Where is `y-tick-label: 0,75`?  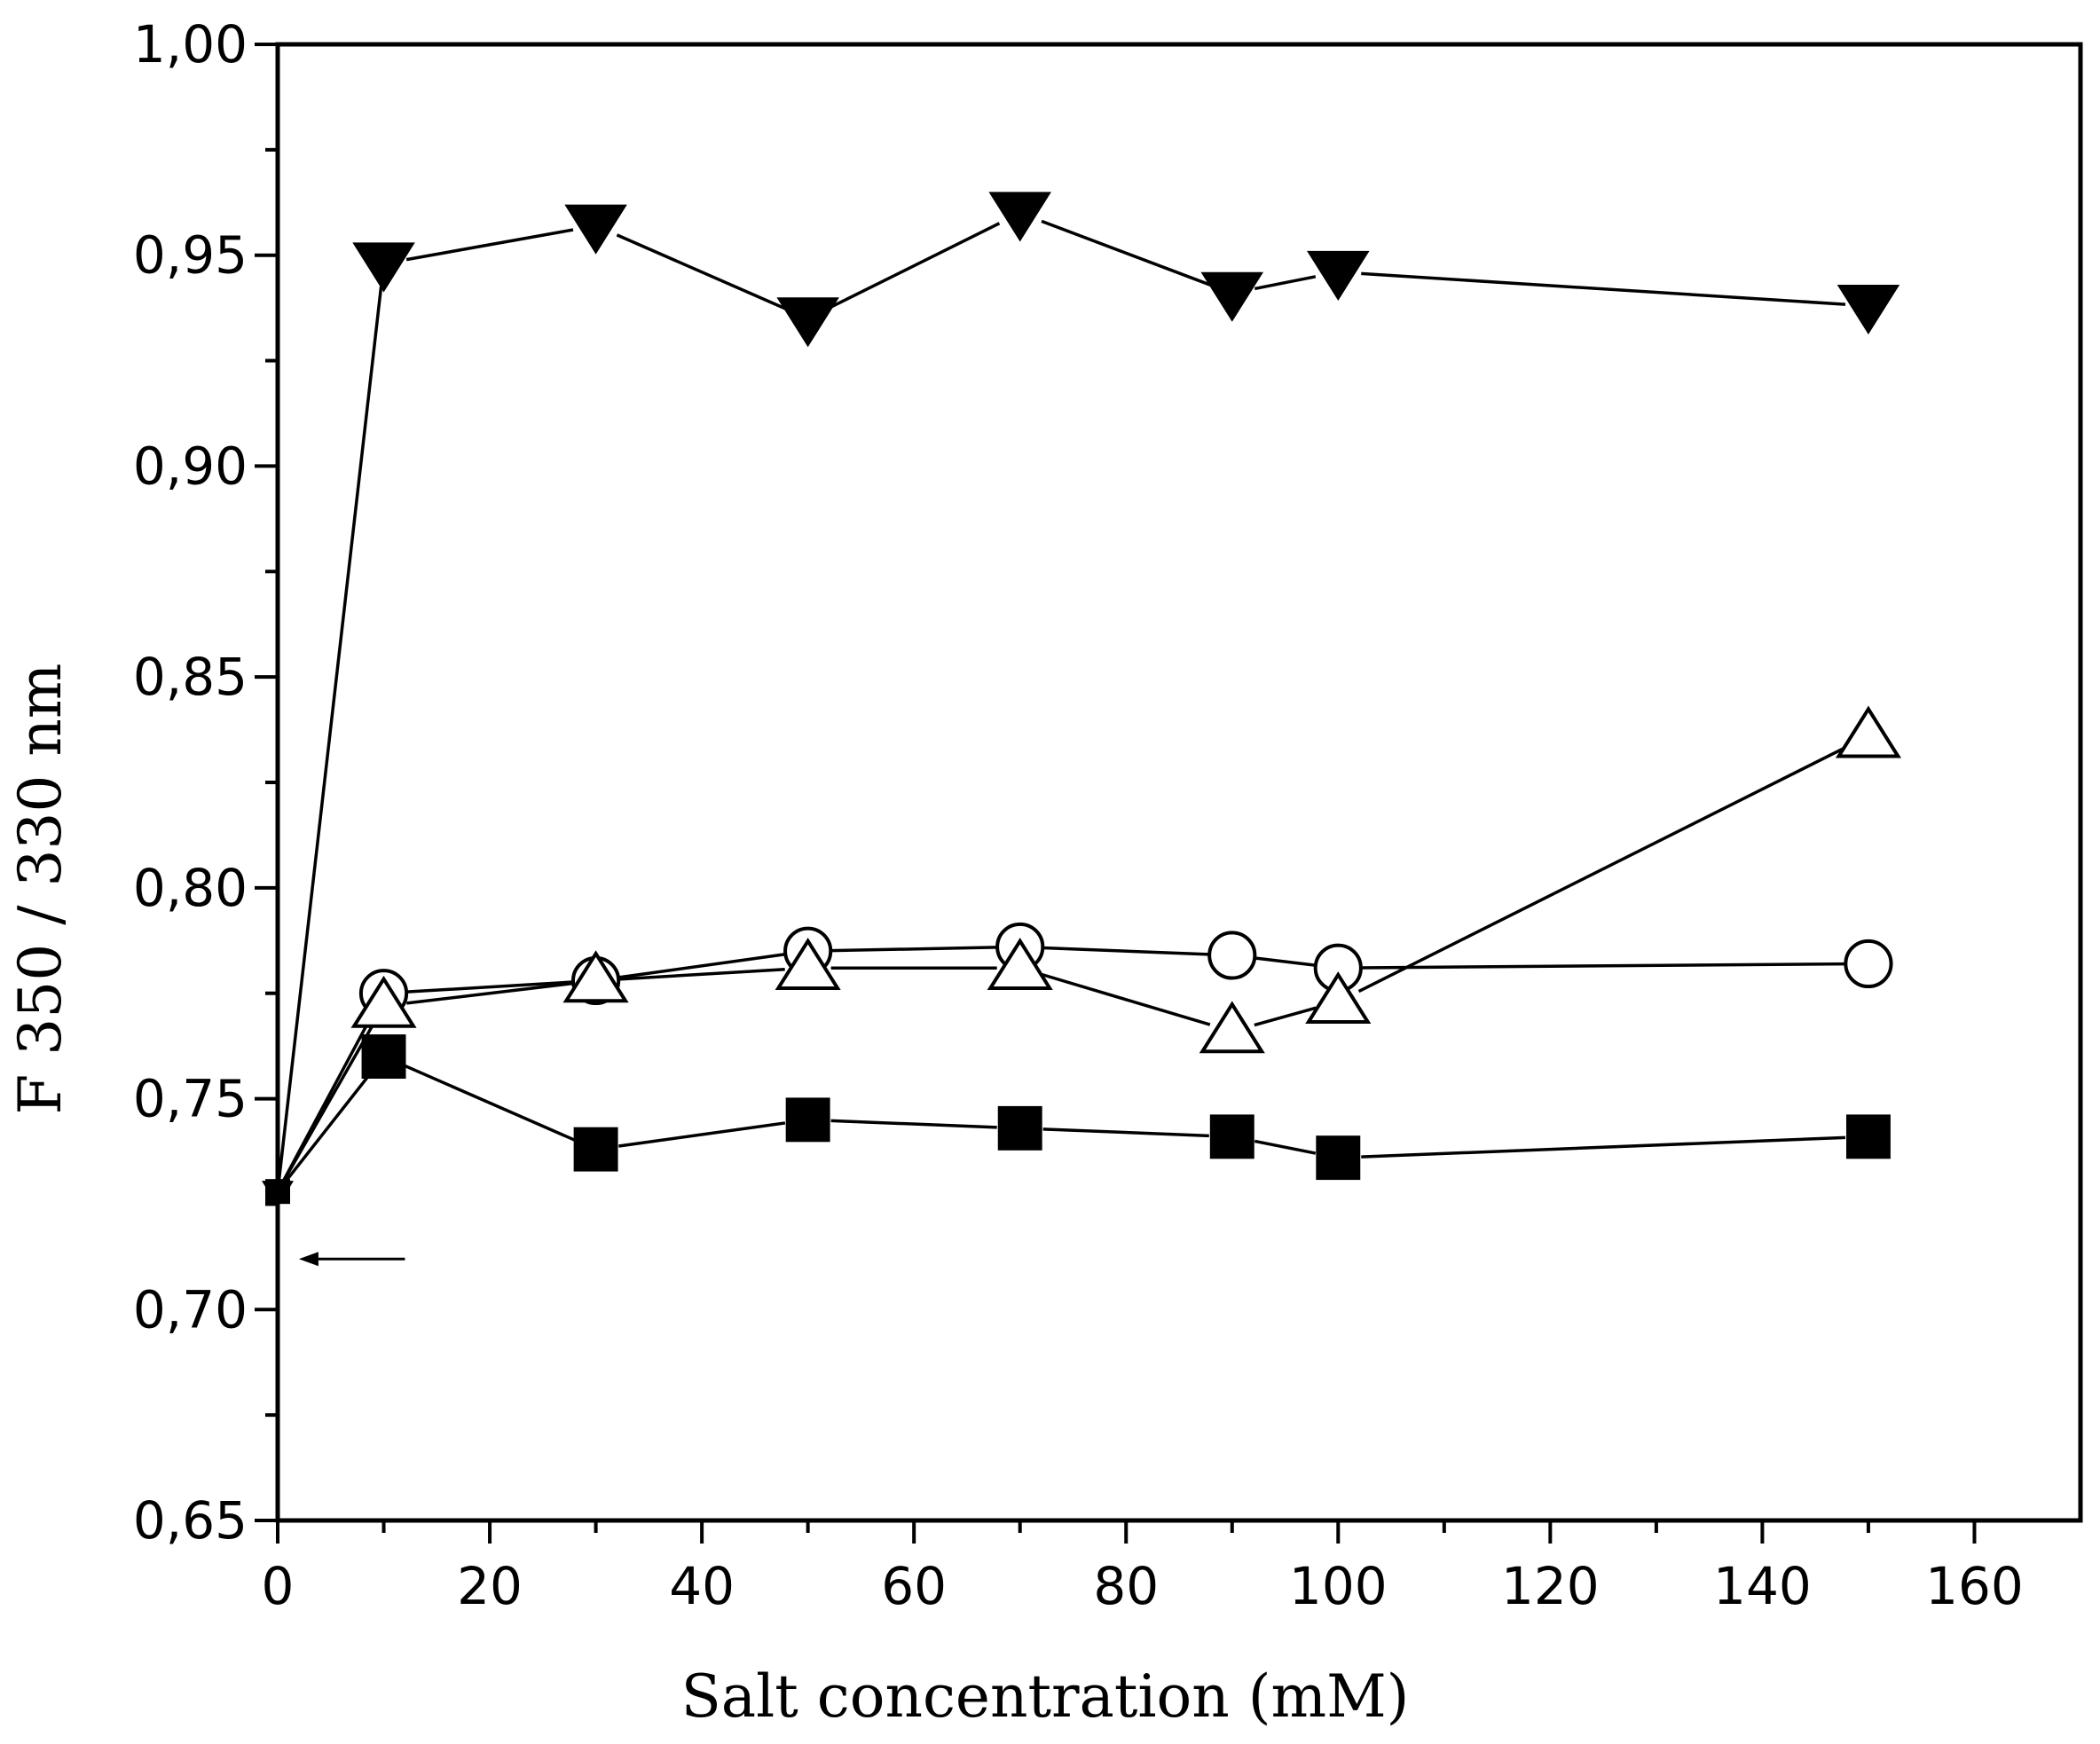
y-tick-label: 0,75 is located at coordinates (190, 1099).